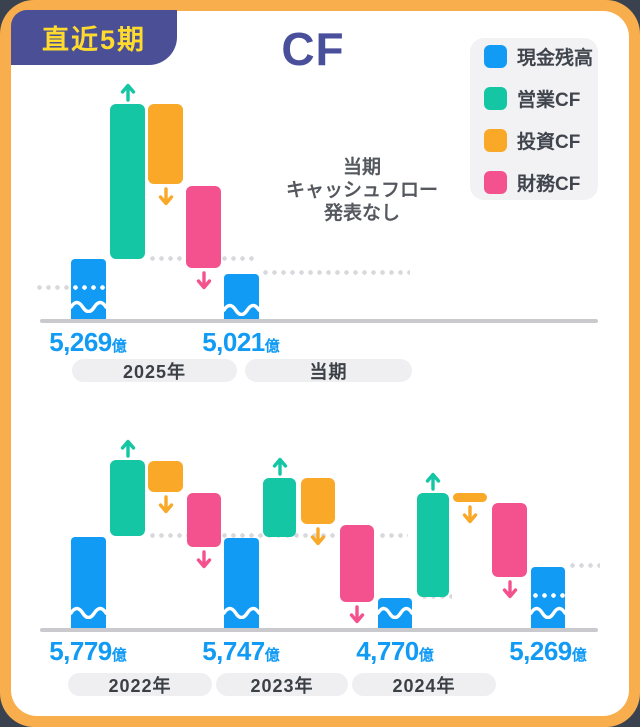 The height and width of the screenshot is (727, 640). What do you see at coordinates (204, 520) in the screenshot?
I see `bar-financing-2022` at bounding box center [204, 520].